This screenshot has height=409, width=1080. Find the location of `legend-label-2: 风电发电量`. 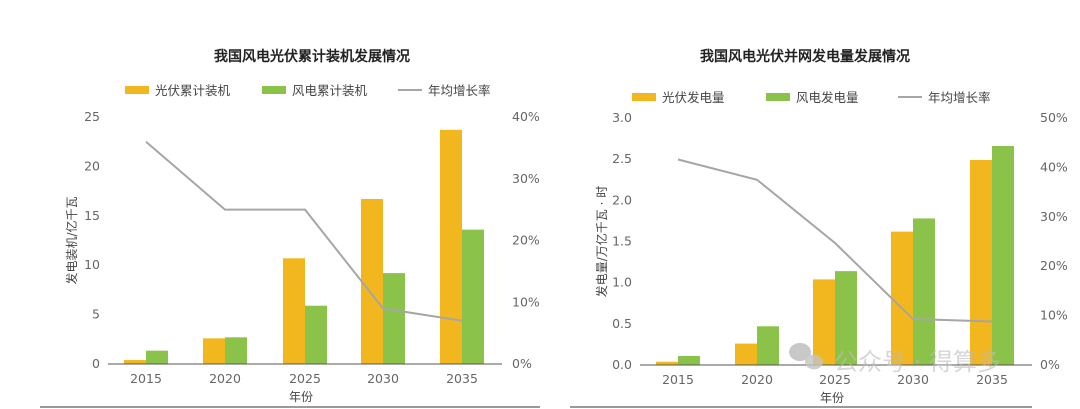

legend-label-2: 风电发电量 is located at coordinates (827, 97).